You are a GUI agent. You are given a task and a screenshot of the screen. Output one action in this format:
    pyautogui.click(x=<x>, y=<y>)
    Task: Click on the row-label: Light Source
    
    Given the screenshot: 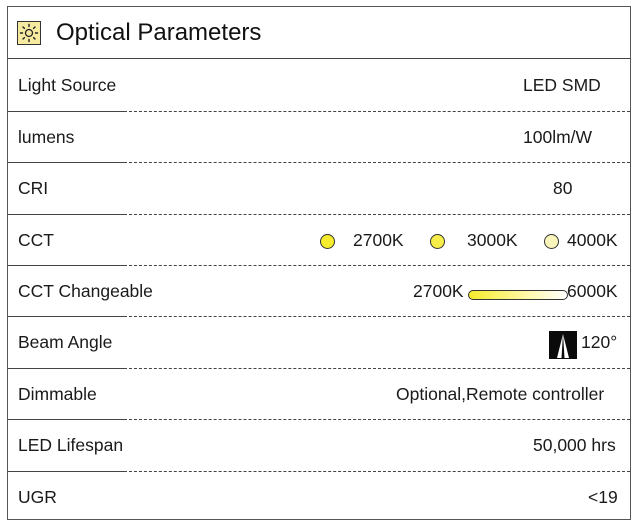 What is the action you would take?
    pyautogui.click(x=67, y=85)
    